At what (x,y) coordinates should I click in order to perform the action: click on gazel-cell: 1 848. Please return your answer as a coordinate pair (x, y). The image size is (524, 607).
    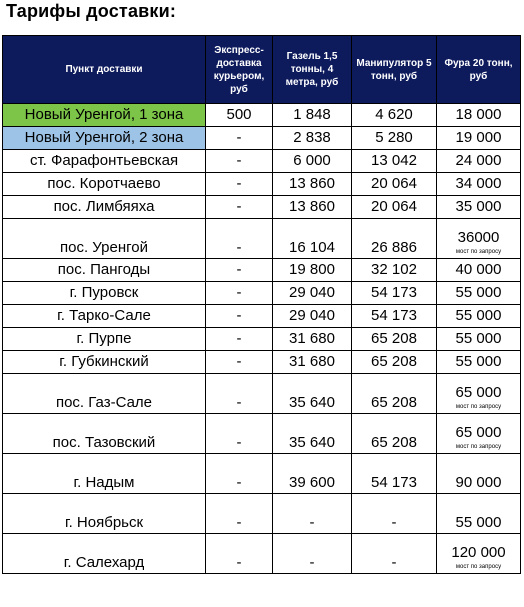
    Looking at the image, I should click on (312, 115).